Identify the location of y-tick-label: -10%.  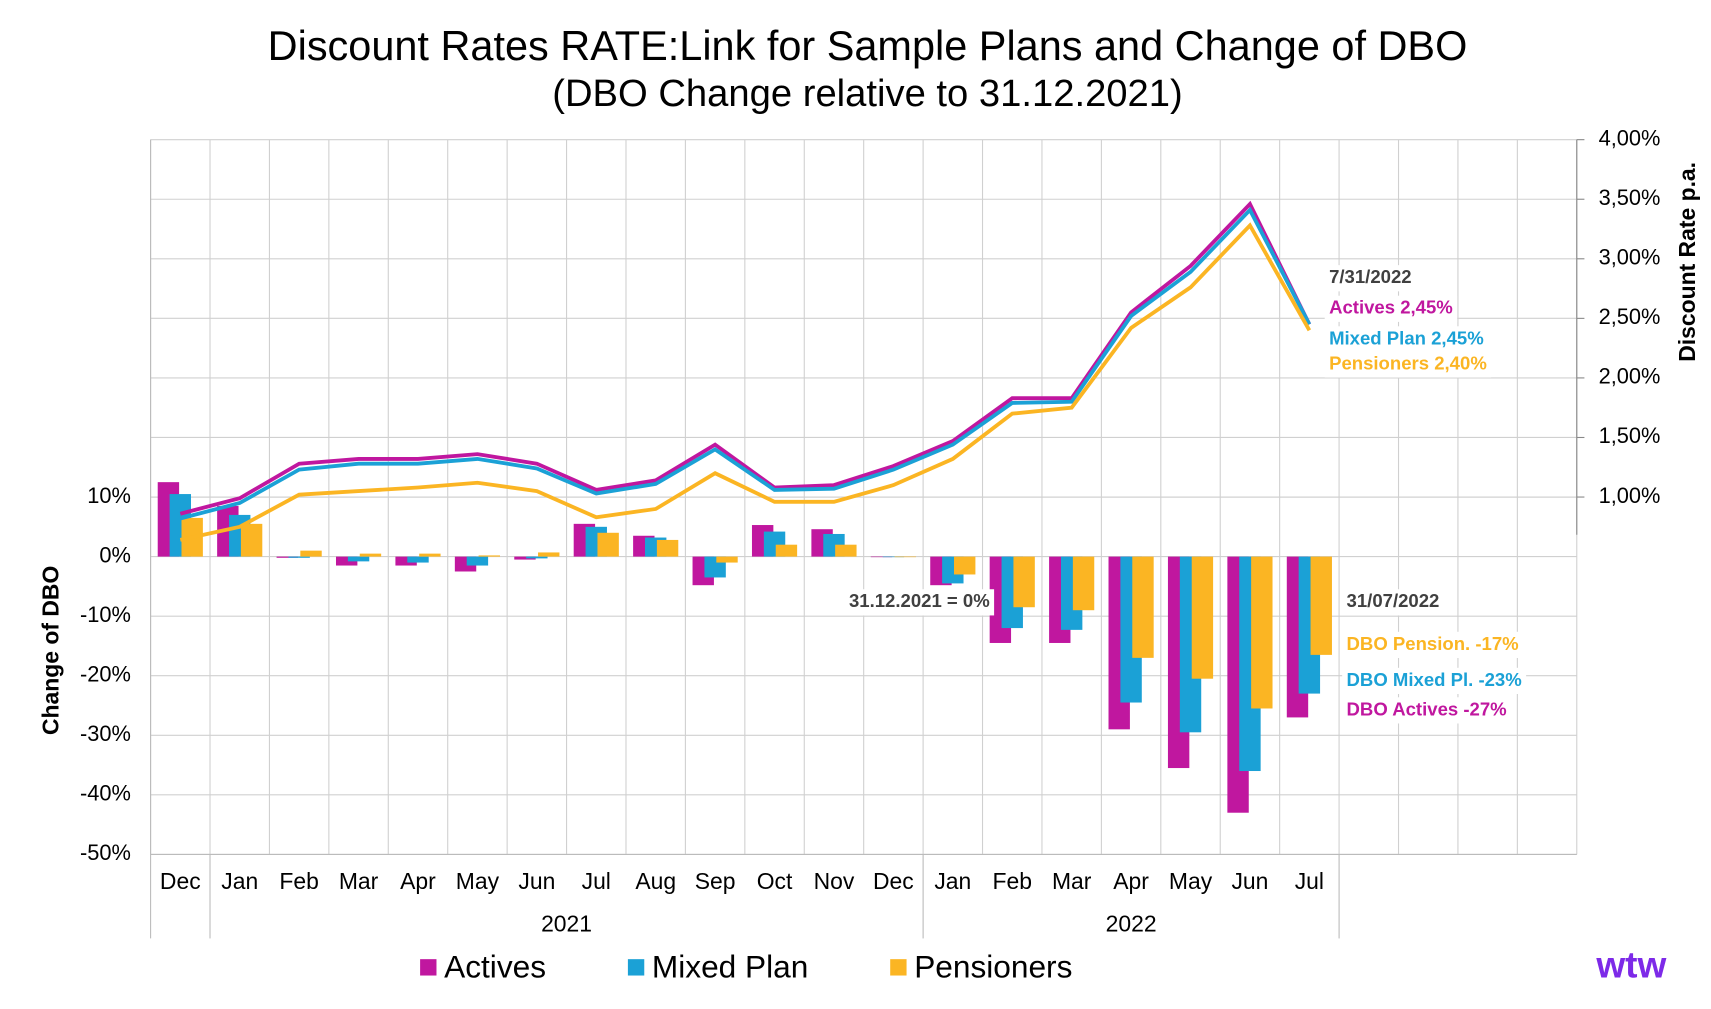
(105, 614).